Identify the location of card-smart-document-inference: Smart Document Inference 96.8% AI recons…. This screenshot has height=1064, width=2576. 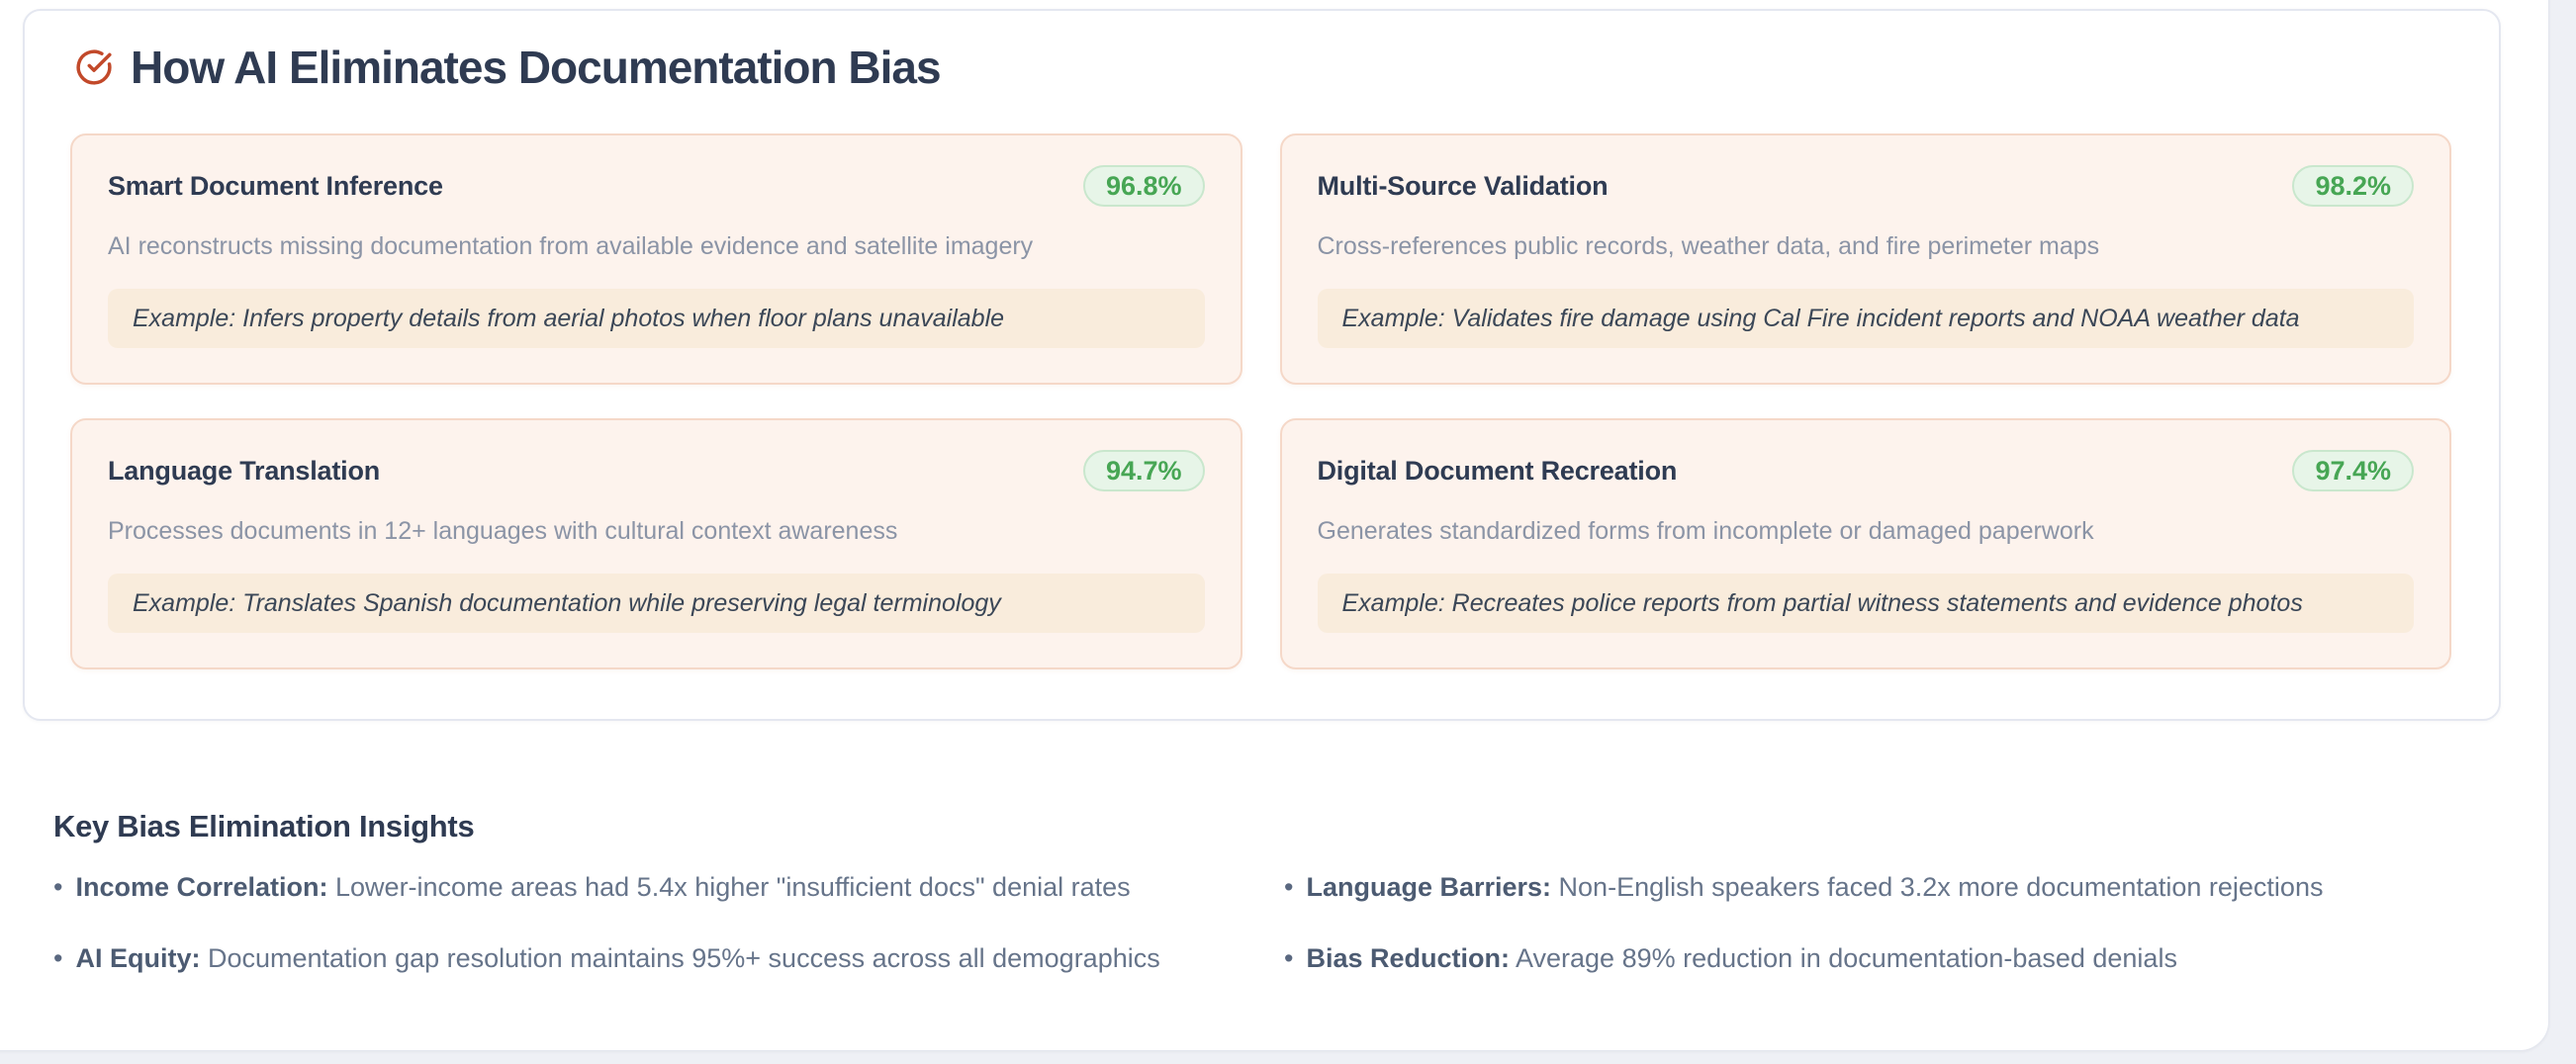
(656, 259).